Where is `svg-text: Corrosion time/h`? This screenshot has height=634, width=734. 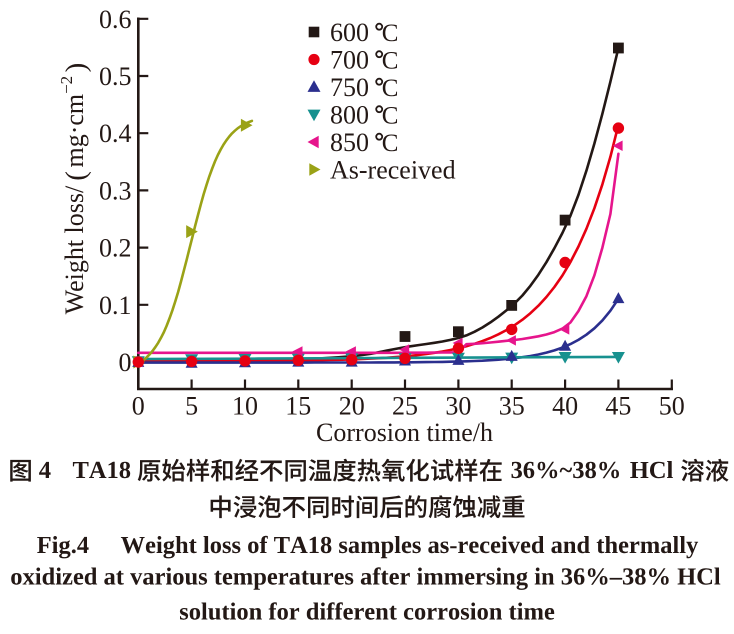 svg-text: Corrosion time/h is located at coordinates (404, 432).